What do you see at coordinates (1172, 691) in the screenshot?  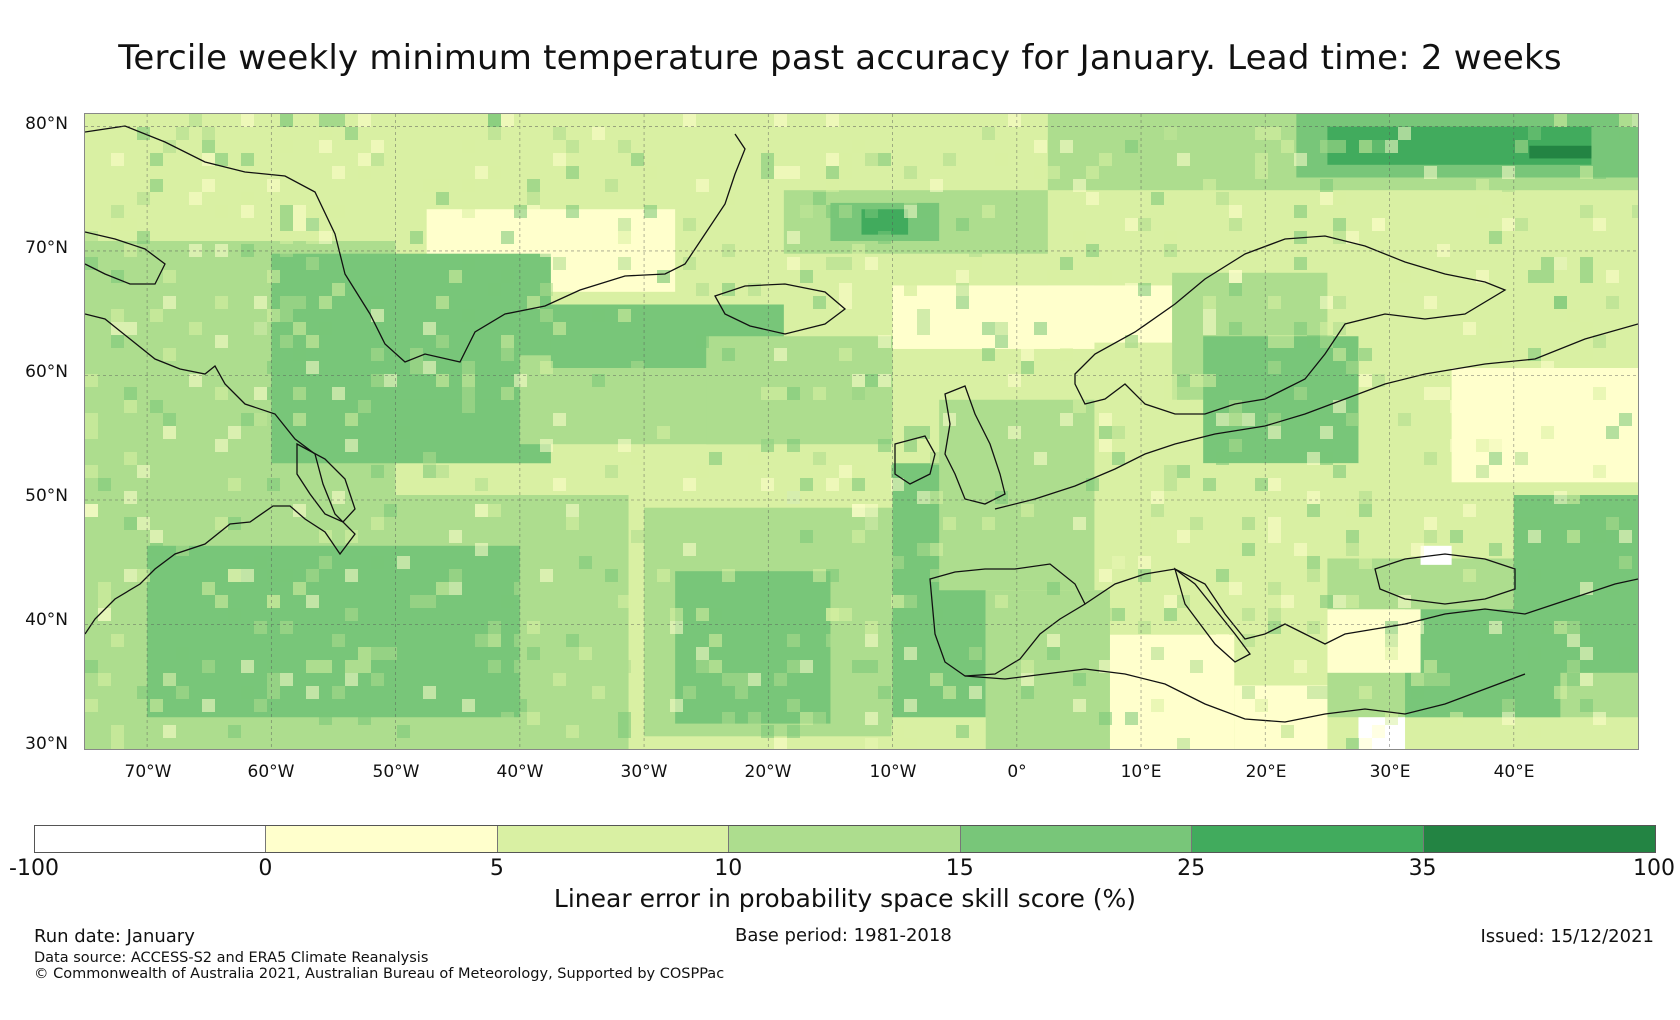 I see `skill-cell-region` at bounding box center [1172, 691].